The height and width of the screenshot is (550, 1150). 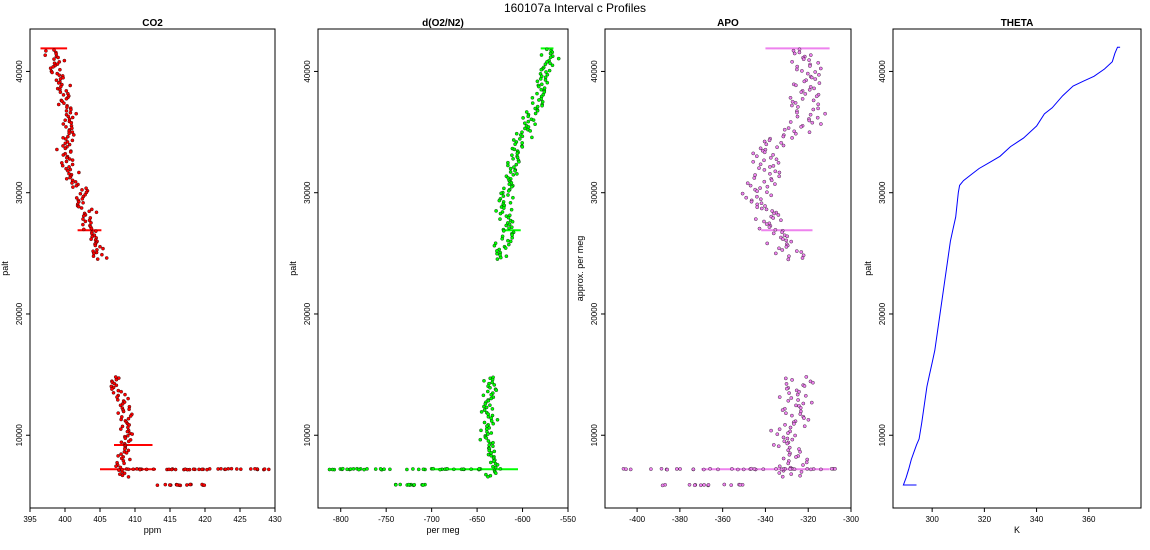 I want to click on x-tick-label: -700, so click(x=432, y=519).